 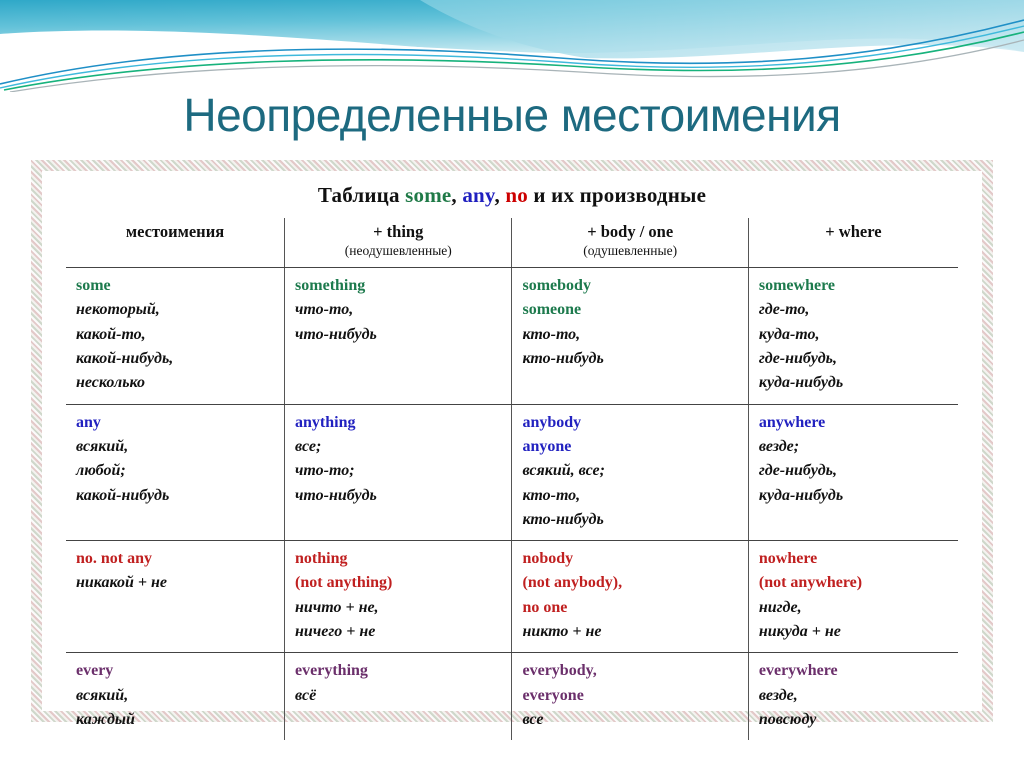 What do you see at coordinates (796, 285) in the screenshot?
I see `english-term: somewhere` at bounding box center [796, 285].